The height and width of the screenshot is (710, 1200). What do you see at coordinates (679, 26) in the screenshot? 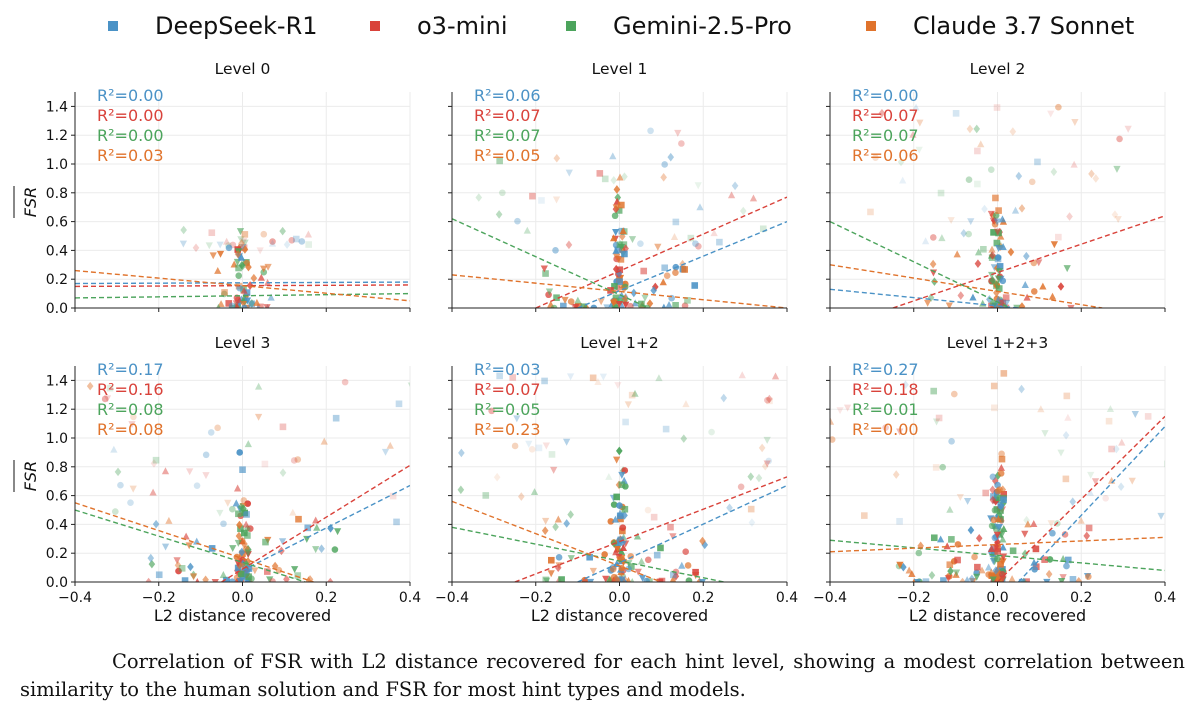
I see `legend-item-gemini-2-5-pro: Gemini-2.5-Pro` at bounding box center [679, 26].